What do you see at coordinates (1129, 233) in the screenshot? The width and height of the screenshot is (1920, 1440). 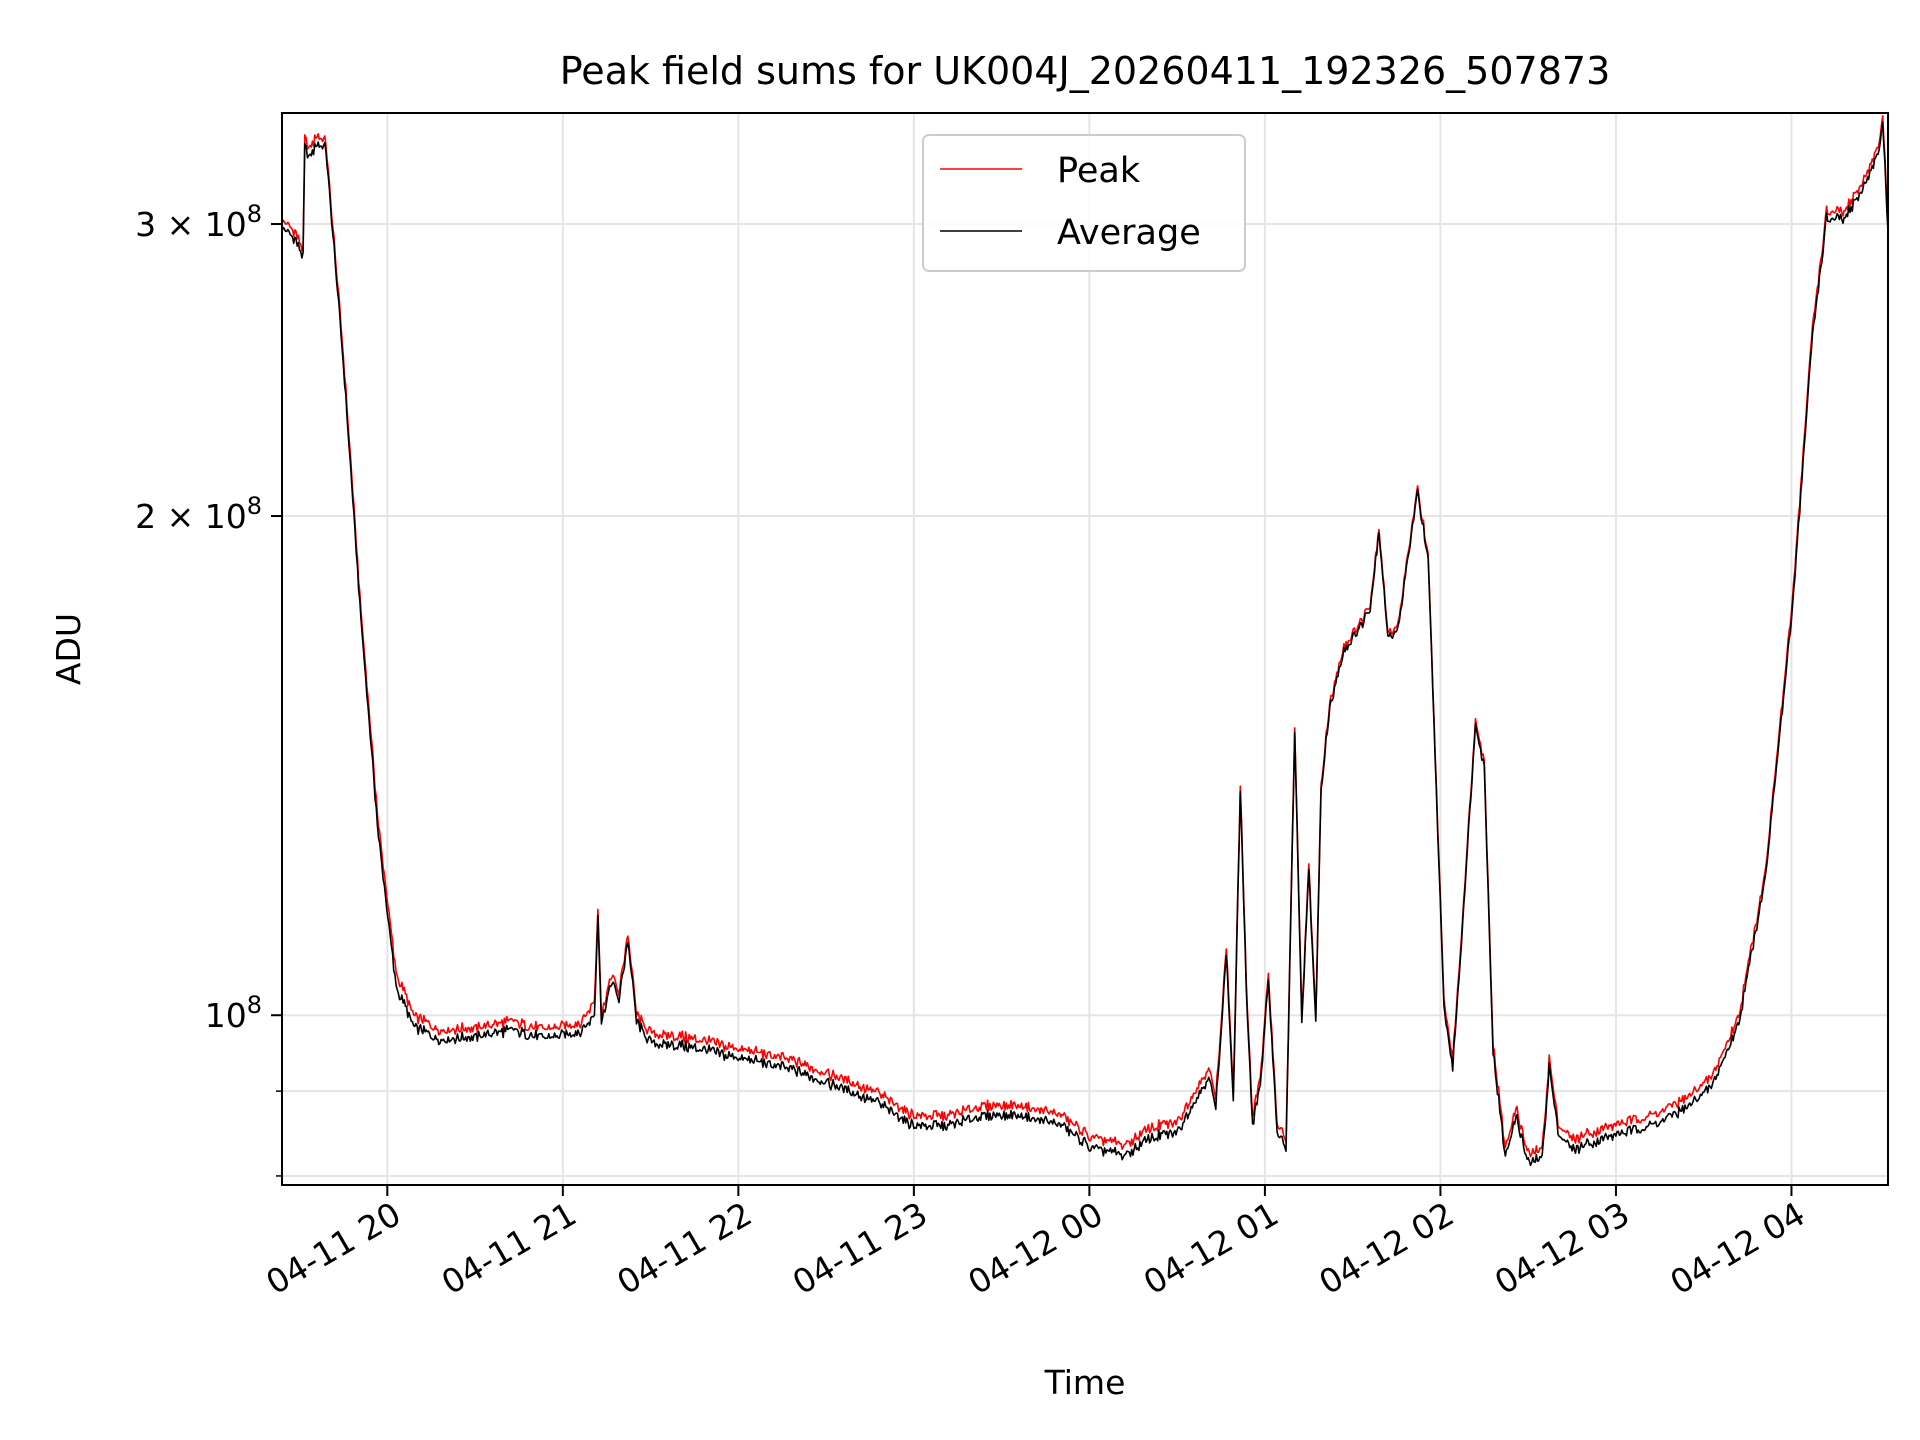 I see `legend-label-average: Average` at bounding box center [1129, 233].